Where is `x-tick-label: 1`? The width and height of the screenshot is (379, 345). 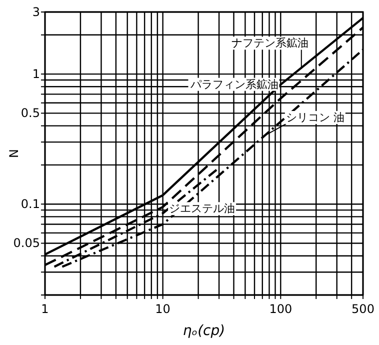
x-tick-label: 1 is located at coordinates (45, 309).